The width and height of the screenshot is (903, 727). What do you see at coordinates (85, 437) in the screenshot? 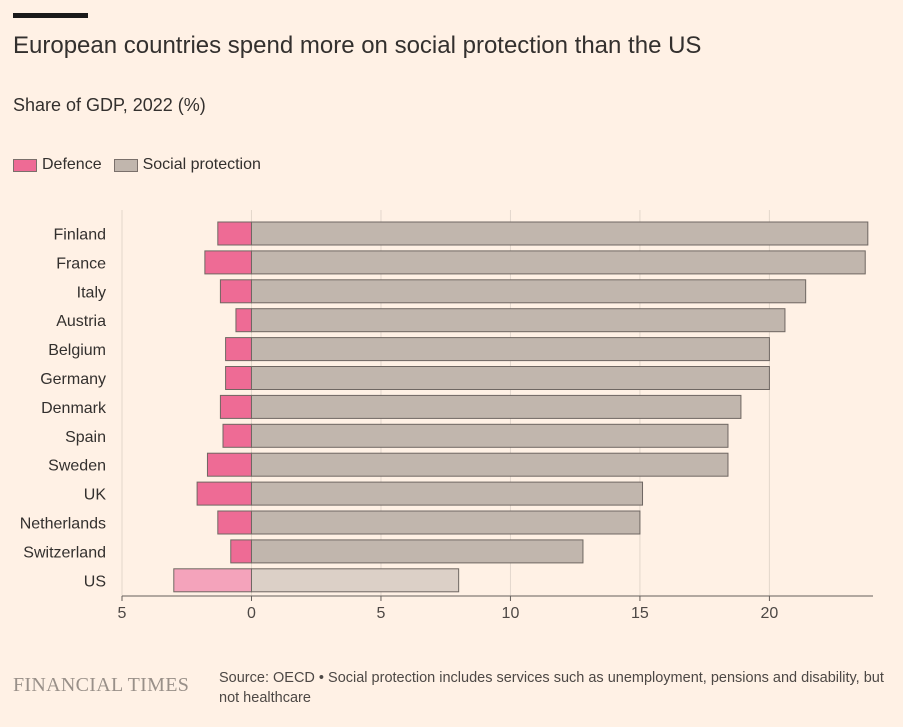
I see `category-label: Spain` at bounding box center [85, 437].